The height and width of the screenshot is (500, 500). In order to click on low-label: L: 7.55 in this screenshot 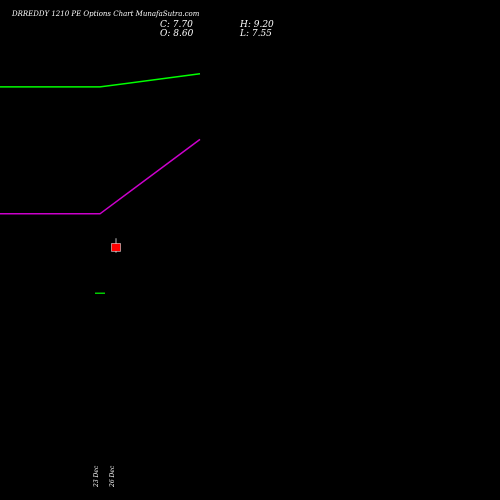, I will do `click(256, 34)`.